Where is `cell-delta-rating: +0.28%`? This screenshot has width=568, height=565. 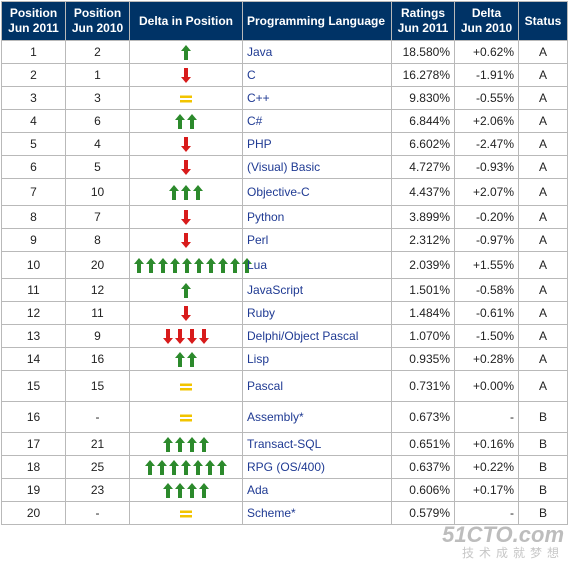
cell-delta-rating: +0.28% is located at coordinates (487, 359).